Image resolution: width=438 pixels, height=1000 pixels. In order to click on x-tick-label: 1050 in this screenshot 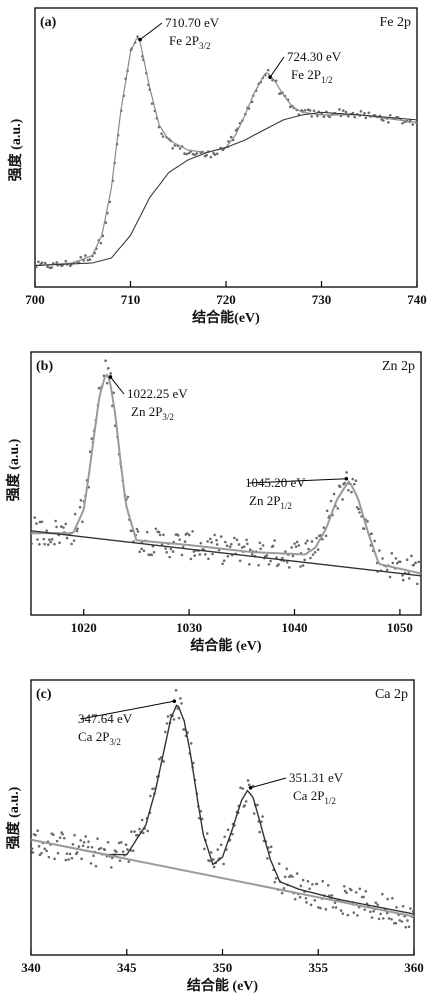, I will do `click(400, 627)`.